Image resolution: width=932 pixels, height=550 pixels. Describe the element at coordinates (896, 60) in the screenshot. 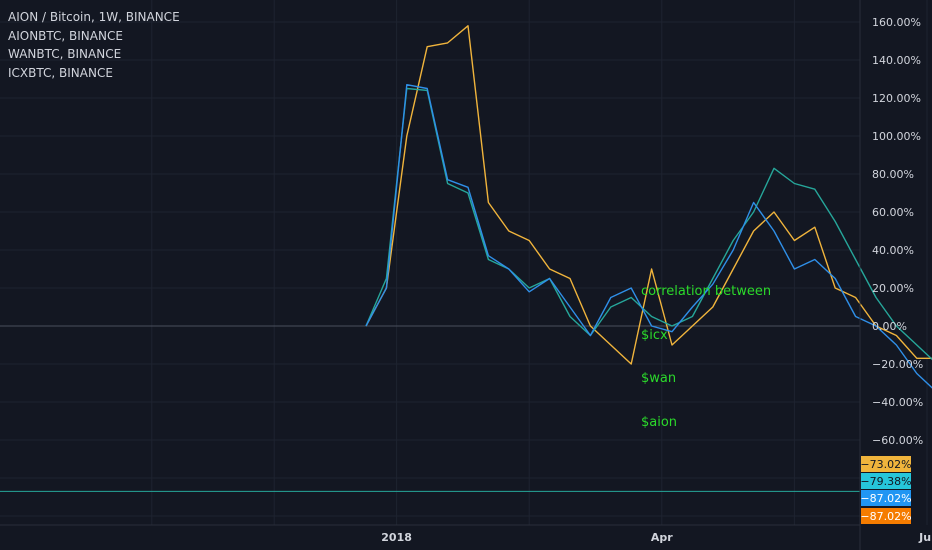

I see `y-tick-label: 140.00%` at that location.